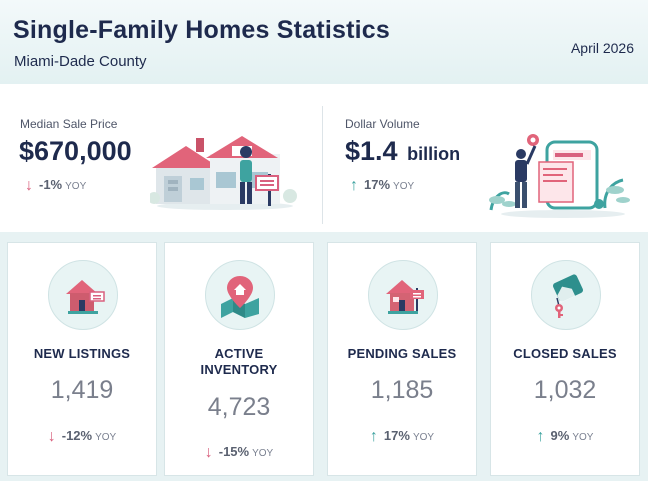  Describe the element at coordinates (485, 162) in the screenshot. I see `dollar-volume-card: Dollar Volume $1.4 billion ↑ 17% YOY` at that location.